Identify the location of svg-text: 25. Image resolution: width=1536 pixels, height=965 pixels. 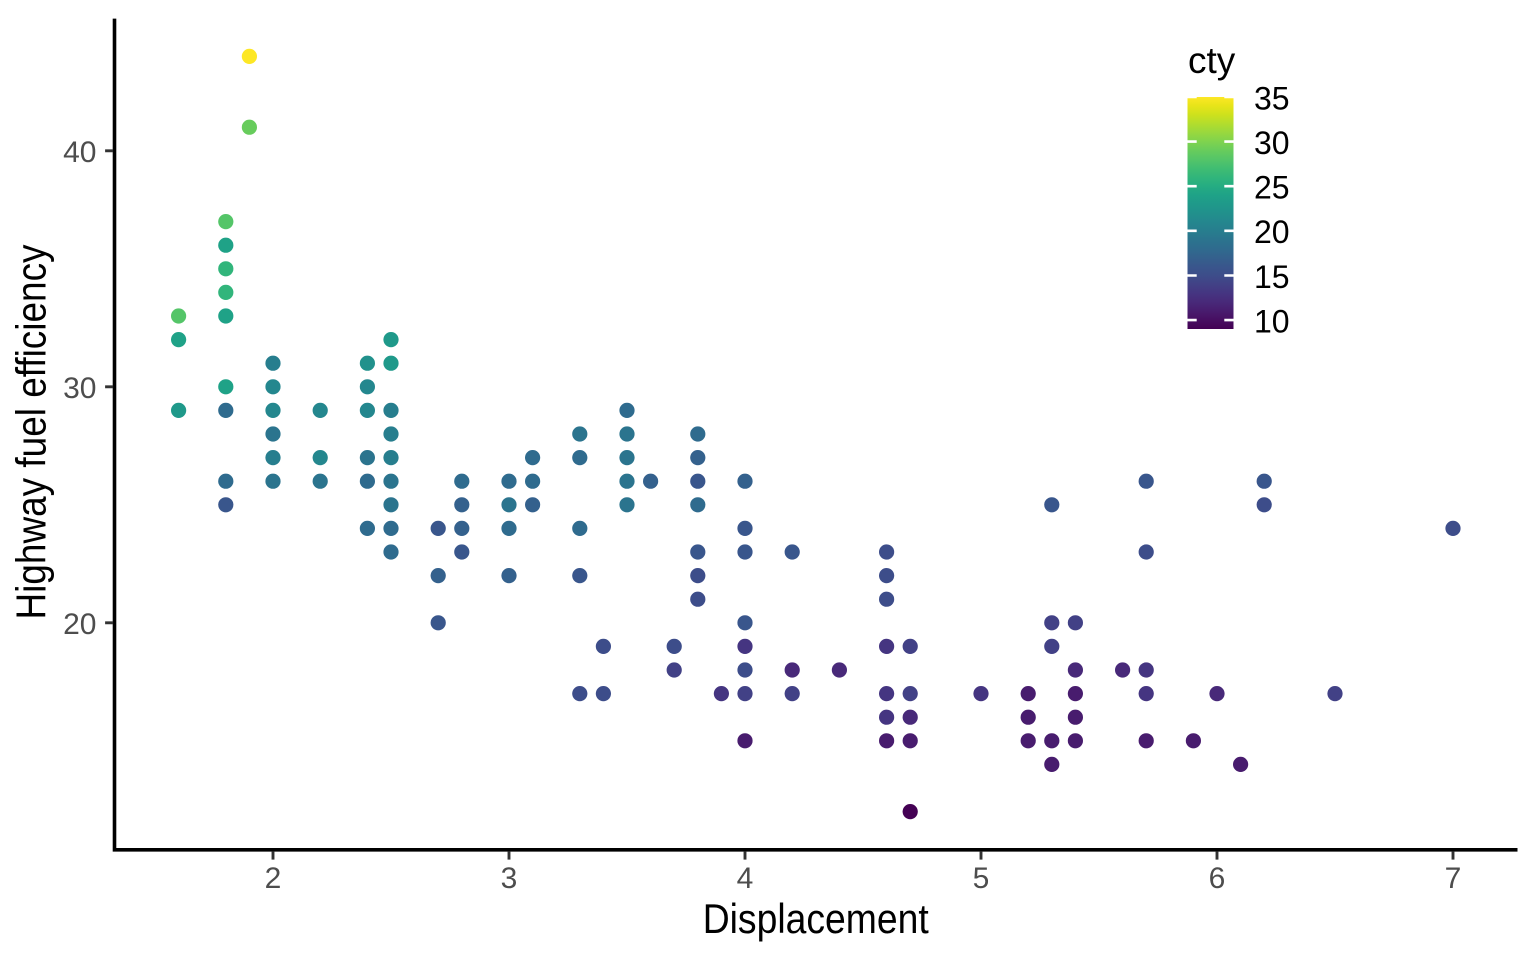
(1272, 188).